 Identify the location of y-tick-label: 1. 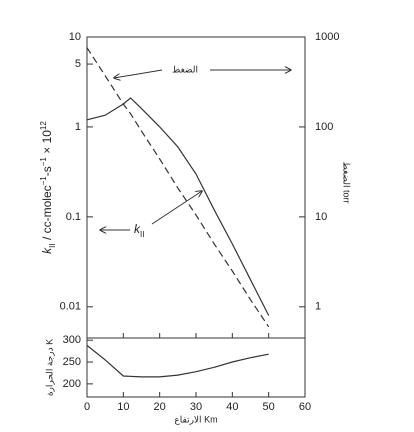
(78, 127).